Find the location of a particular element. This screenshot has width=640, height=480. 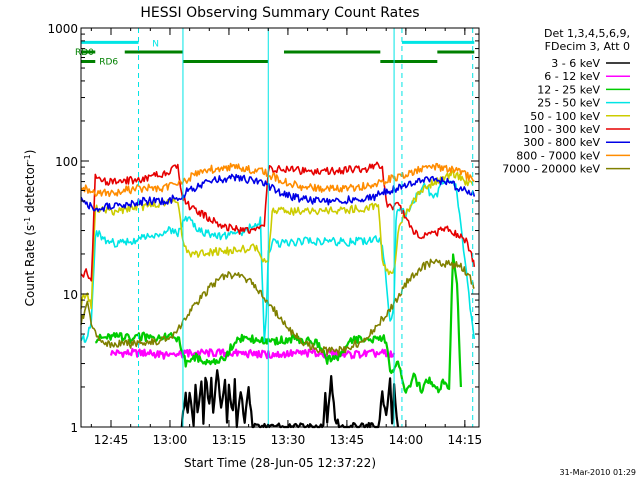

legend-label: 3 - 6 keV is located at coordinates (575, 63).